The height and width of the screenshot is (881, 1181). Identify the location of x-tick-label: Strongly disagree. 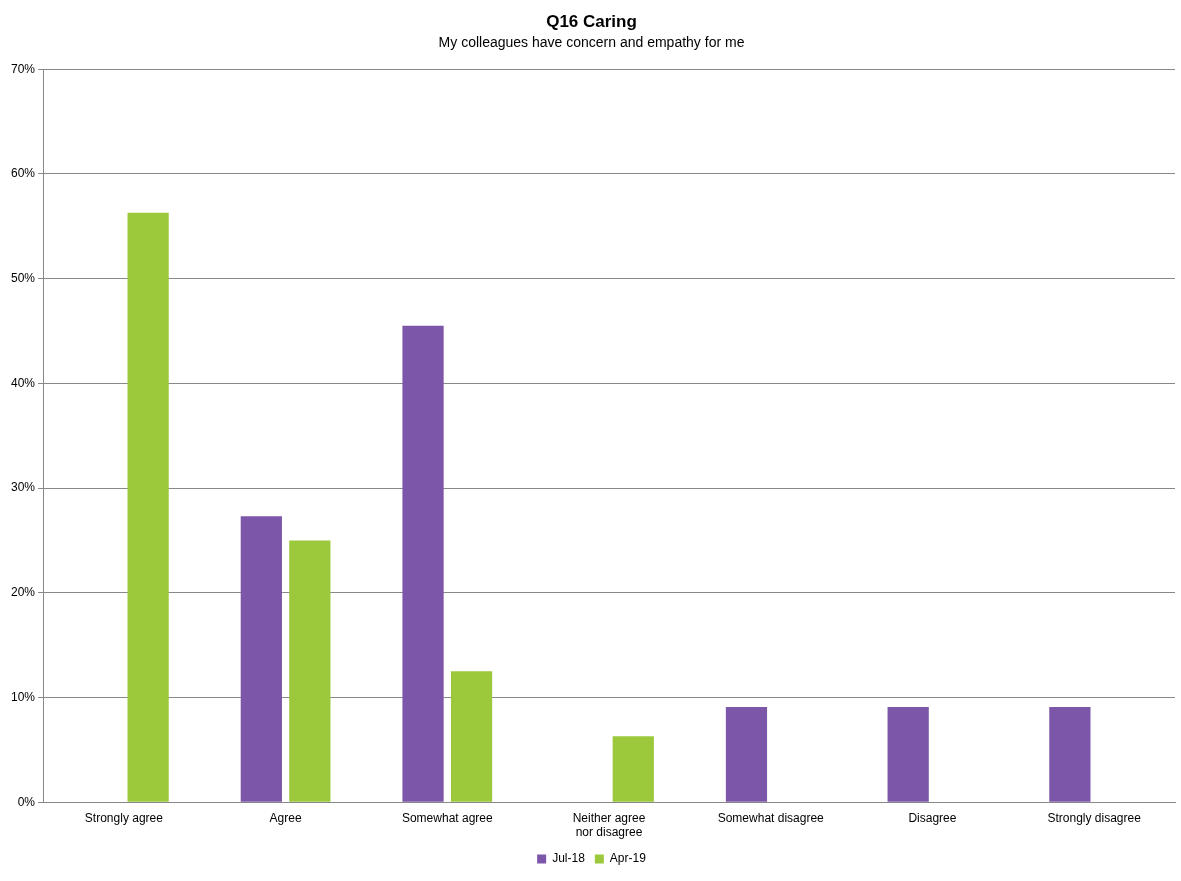
(1094, 817).